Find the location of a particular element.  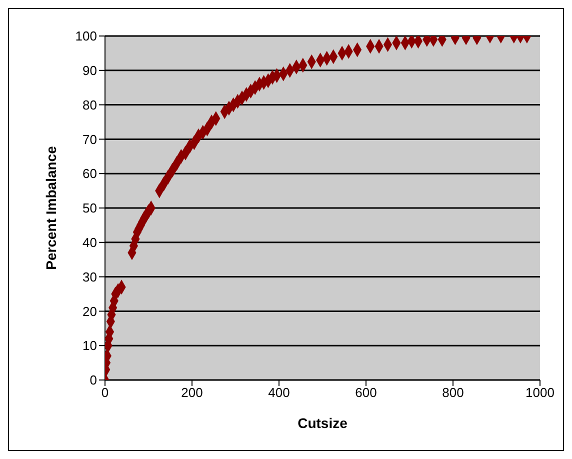

y-axis-title: Percent Imbalance is located at coordinates (50, 208).